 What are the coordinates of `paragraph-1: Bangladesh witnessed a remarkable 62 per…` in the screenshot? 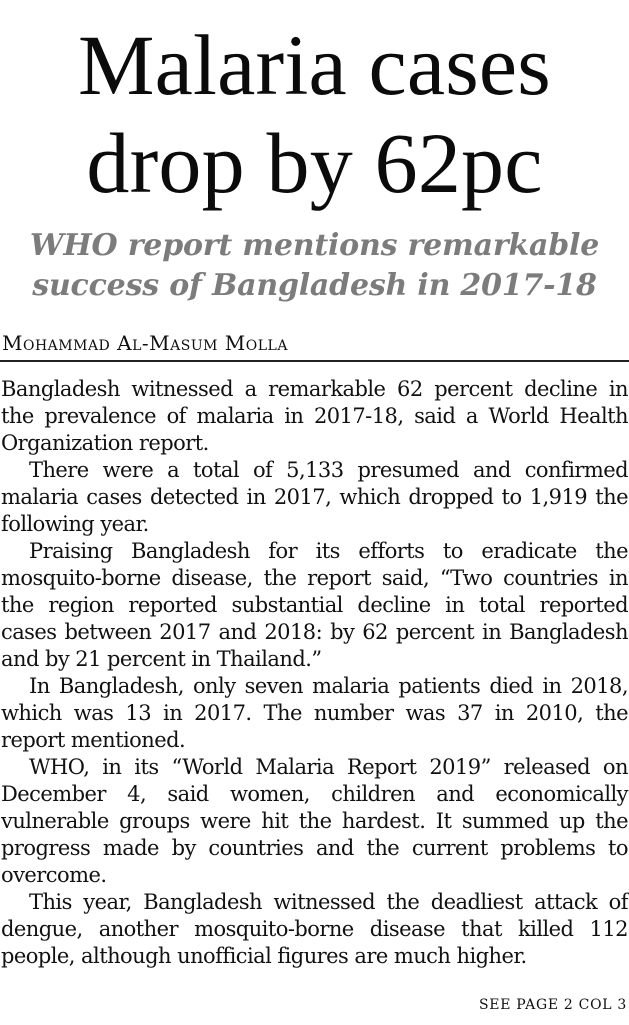 It's located at (315, 416).